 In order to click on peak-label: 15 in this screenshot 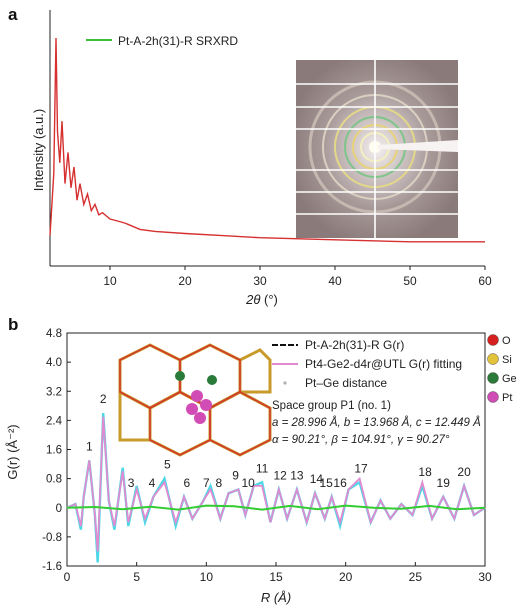, I will do `click(326, 483)`.